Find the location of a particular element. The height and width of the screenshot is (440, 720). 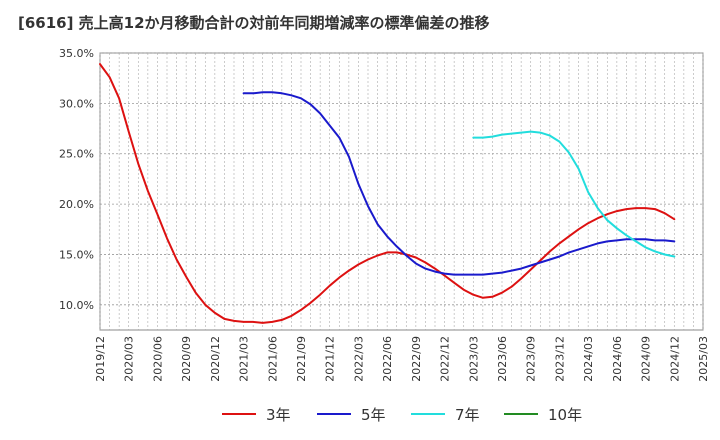

y-tick-label: 30.0% is located at coordinates (76, 103).